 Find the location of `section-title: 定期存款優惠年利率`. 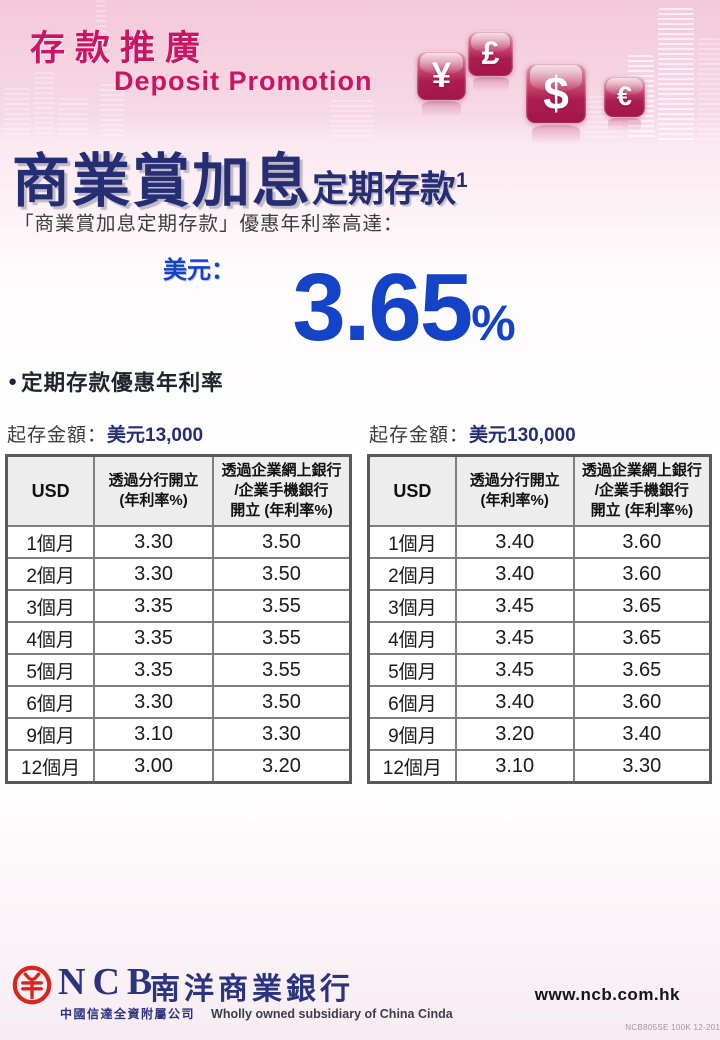

section-title: 定期存款優惠年利率 is located at coordinates (122, 383).